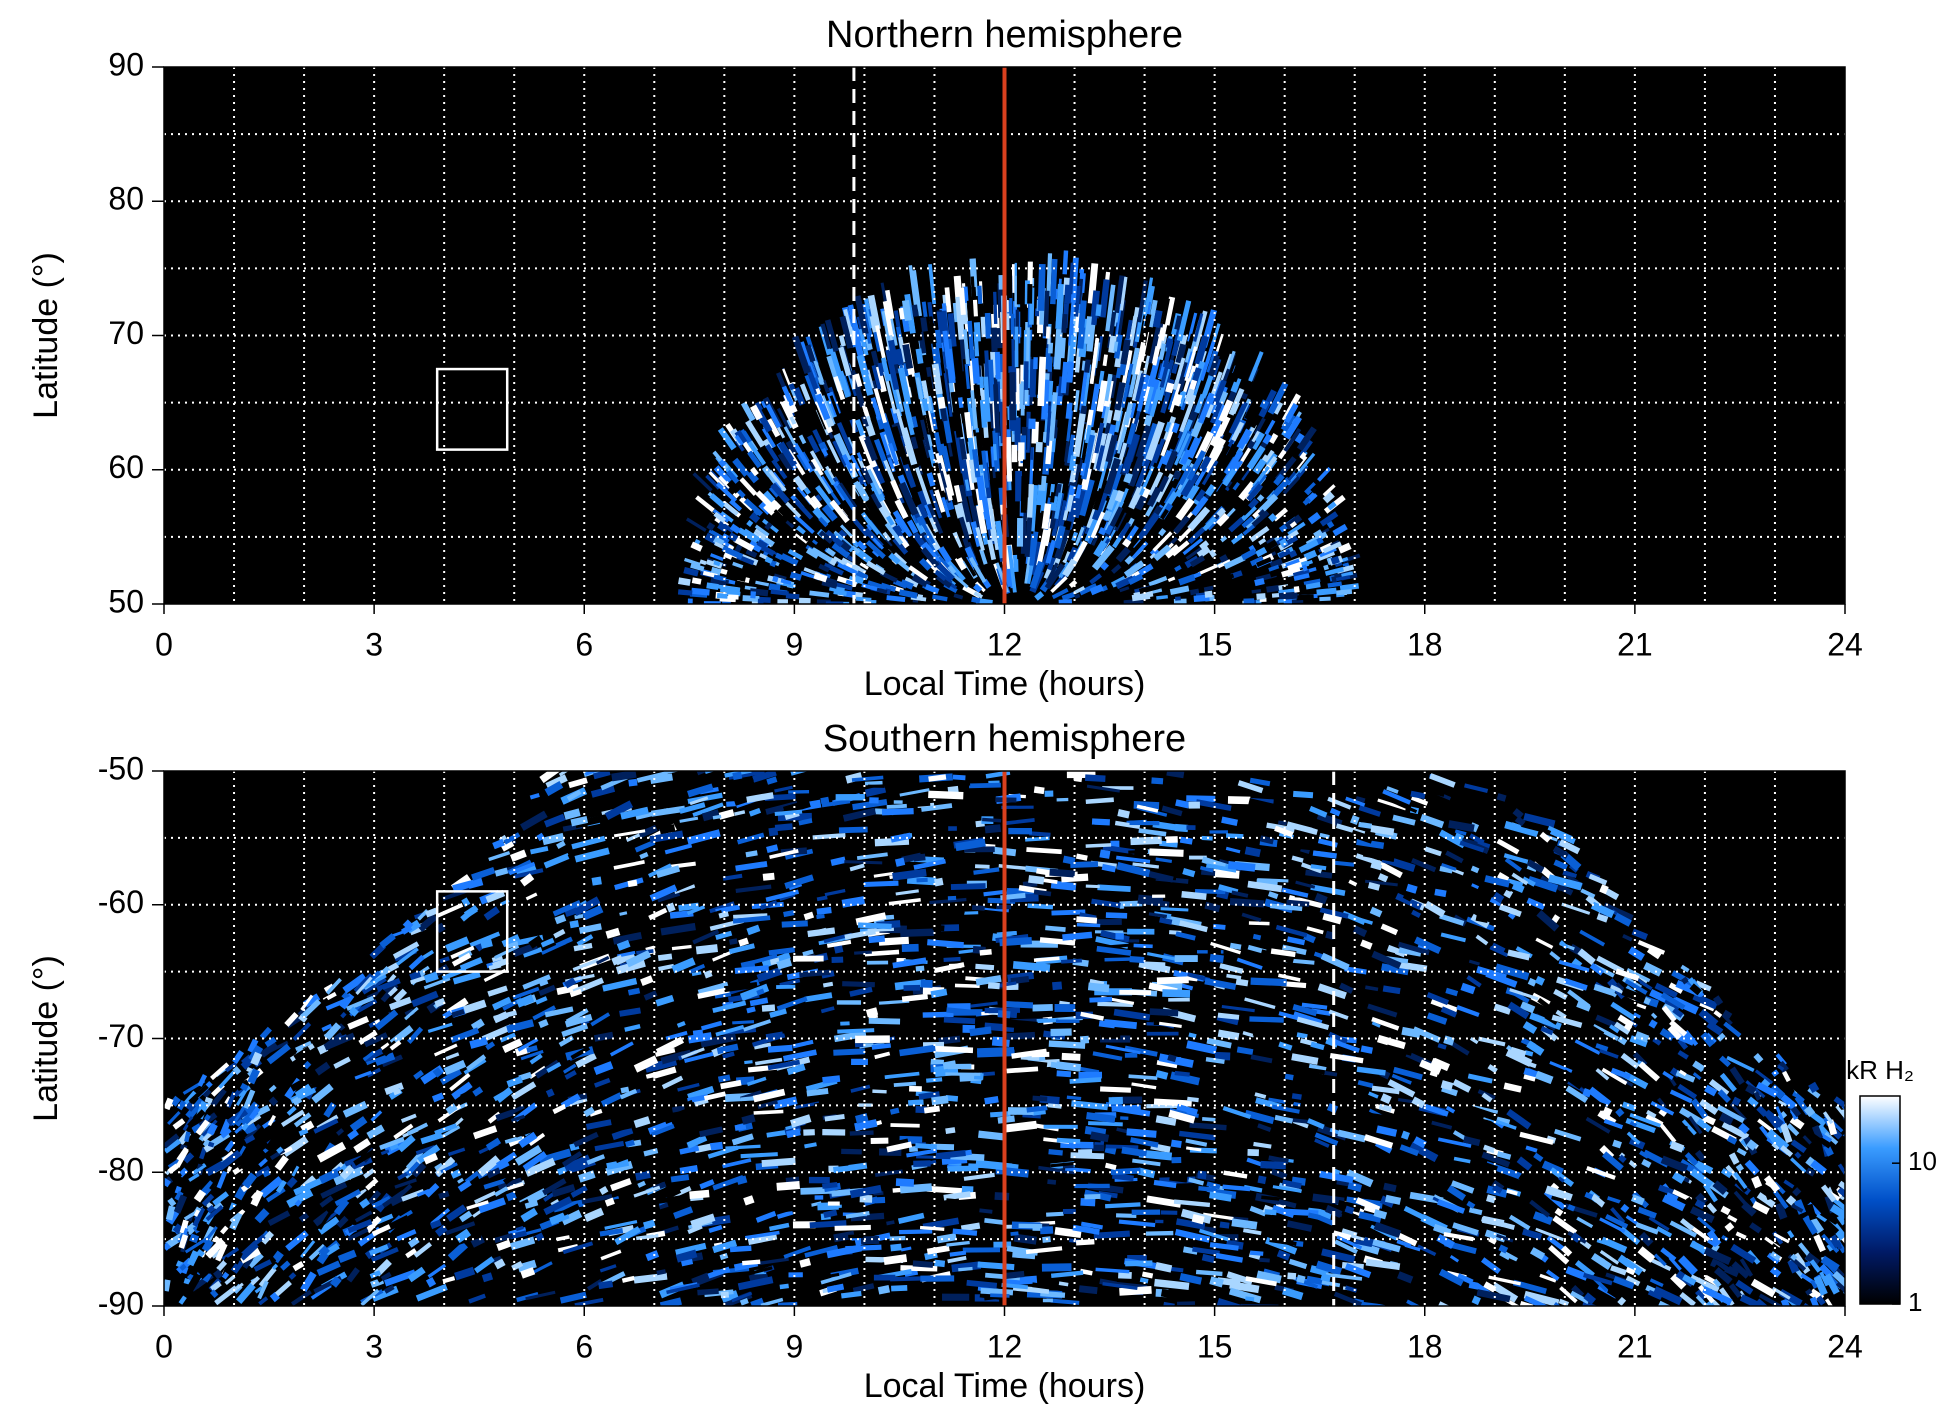 The image size is (1950, 1428). Describe the element at coordinates (126, 333) in the screenshot. I see `y-tick-label: 70` at that location.